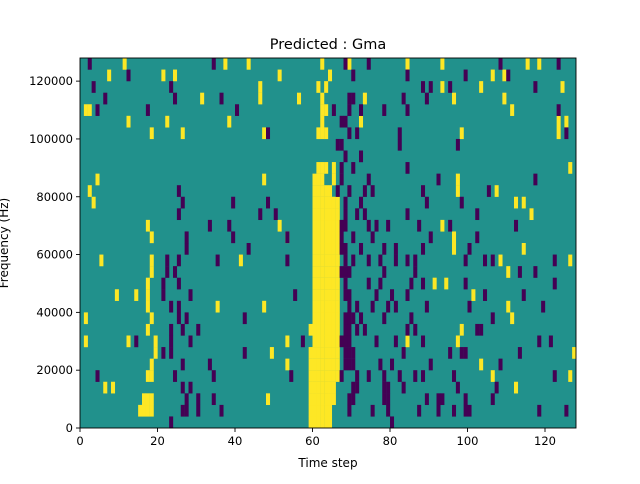 The width and height of the screenshot is (640, 484). What do you see at coordinates (51, 81) in the screenshot?
I see `y-tick-label: 120000` at bounding box center [51, 81].